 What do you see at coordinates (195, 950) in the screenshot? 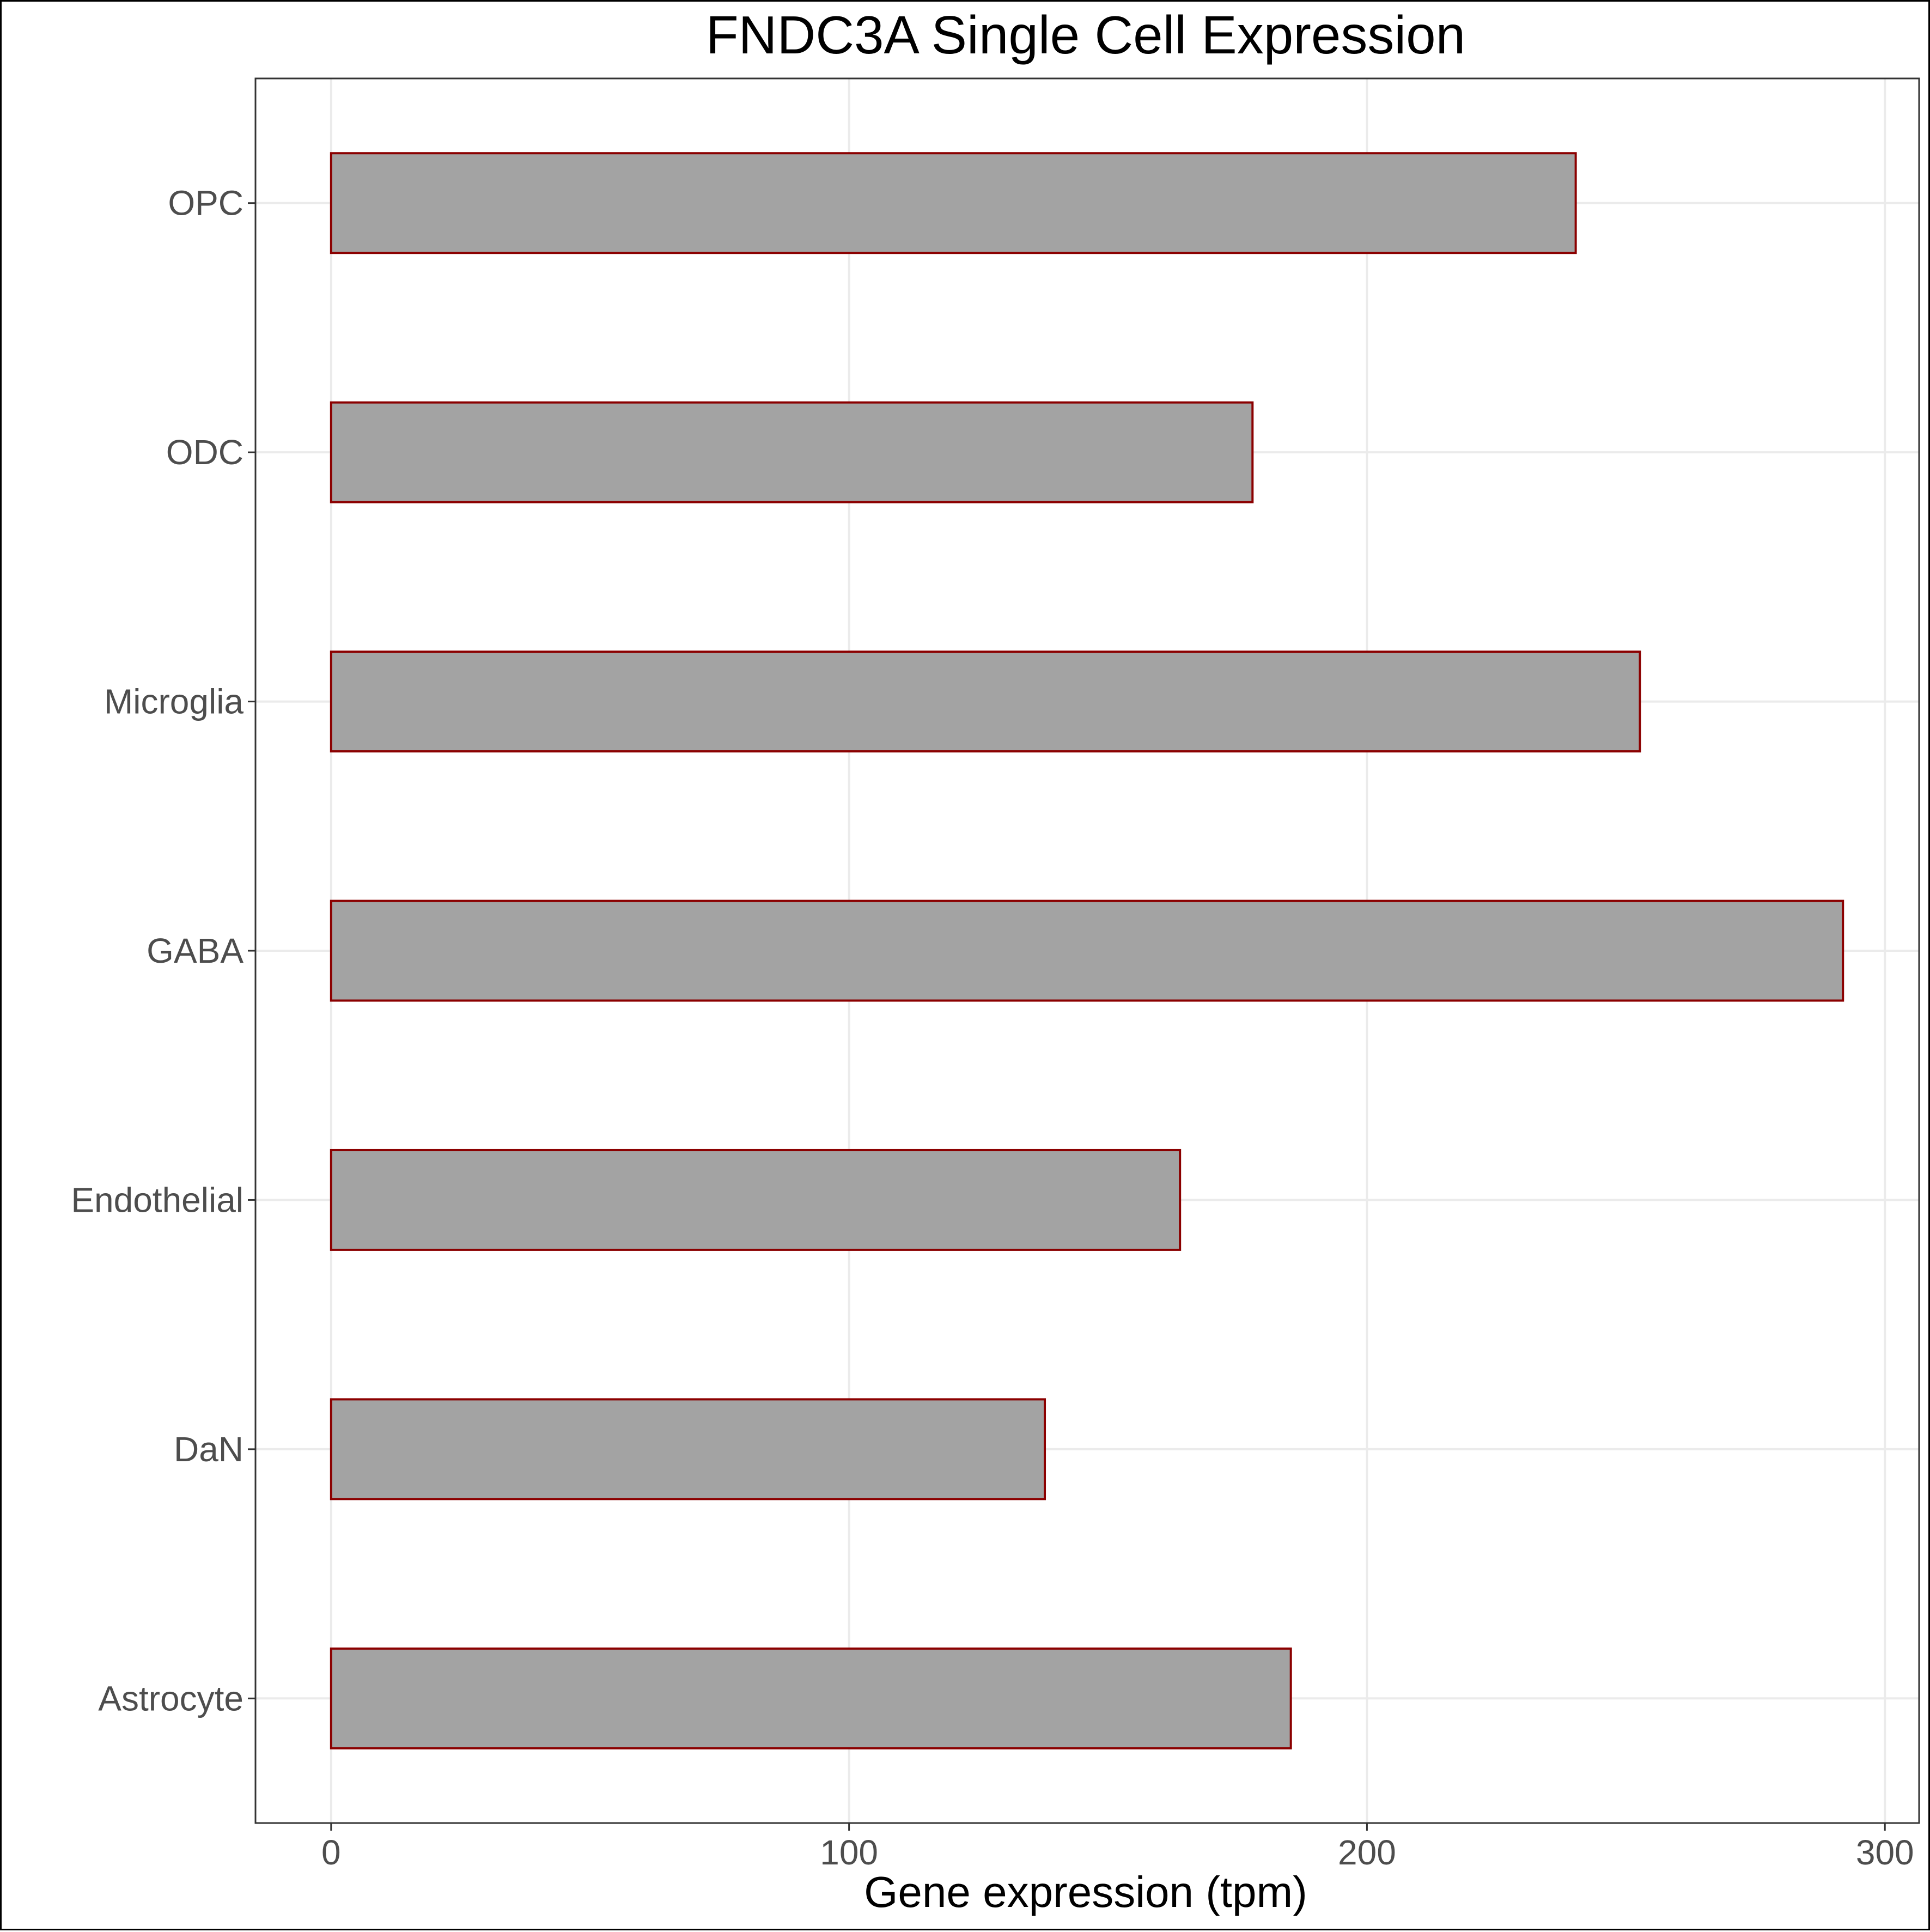
I see `y-tick-label: GABA` at bounding box center [195, 950].